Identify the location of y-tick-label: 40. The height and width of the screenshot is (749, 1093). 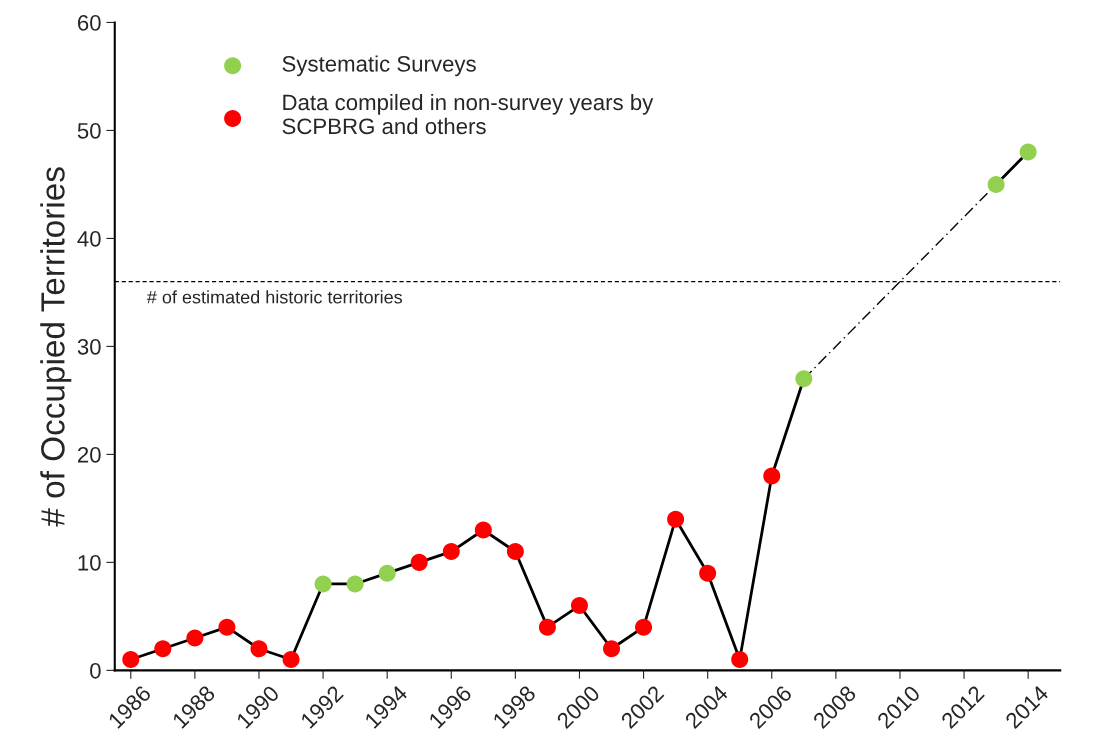
(89, 238).